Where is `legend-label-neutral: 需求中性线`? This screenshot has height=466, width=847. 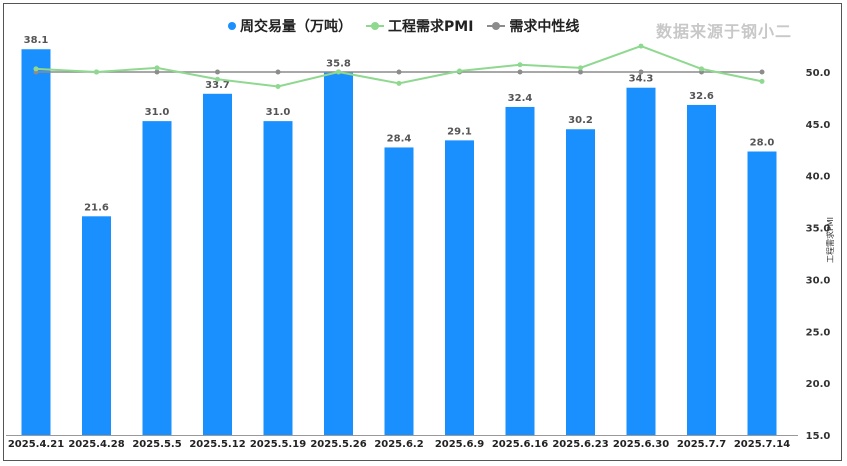
legend-label-neutral: 需求中性线 is located at coordinates (544, 27).